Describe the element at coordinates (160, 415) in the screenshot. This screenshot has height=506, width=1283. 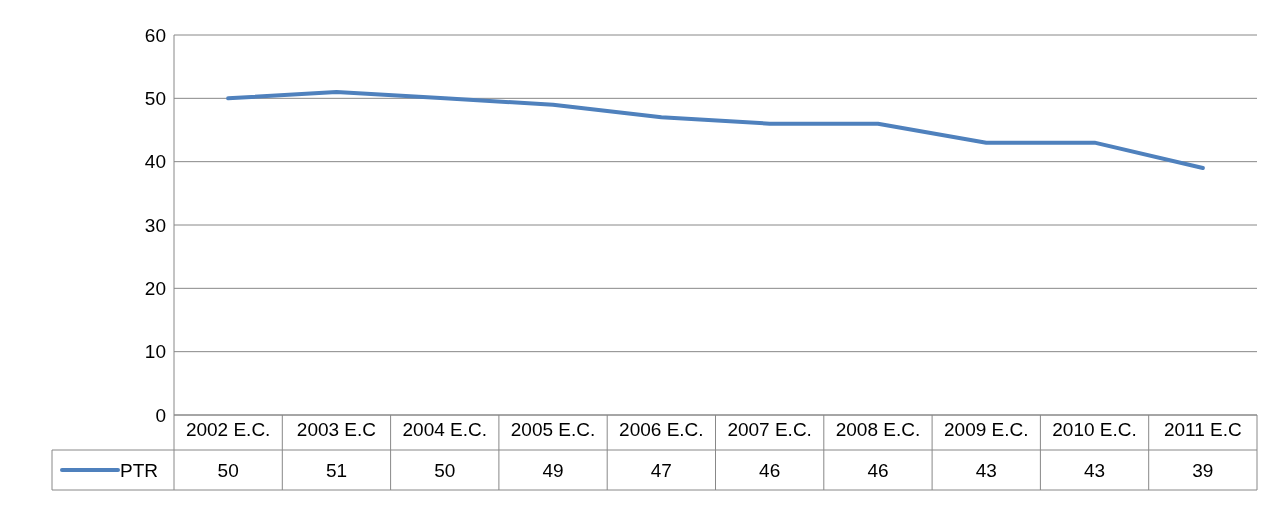
I see `y-tick-label: 0` at that location.